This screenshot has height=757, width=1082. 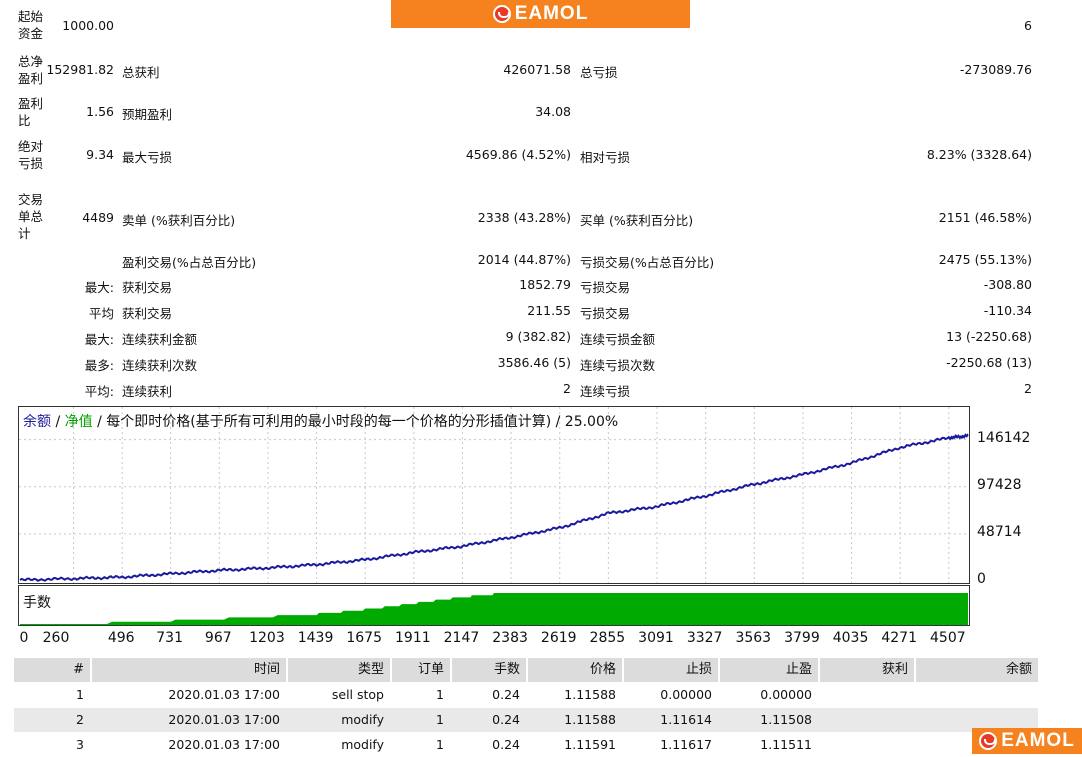 What do you see at coordinates (147, 157) in the screenshot?
I see `max-drawdown-label: 最大亏损` at bounding box center [147, 157].